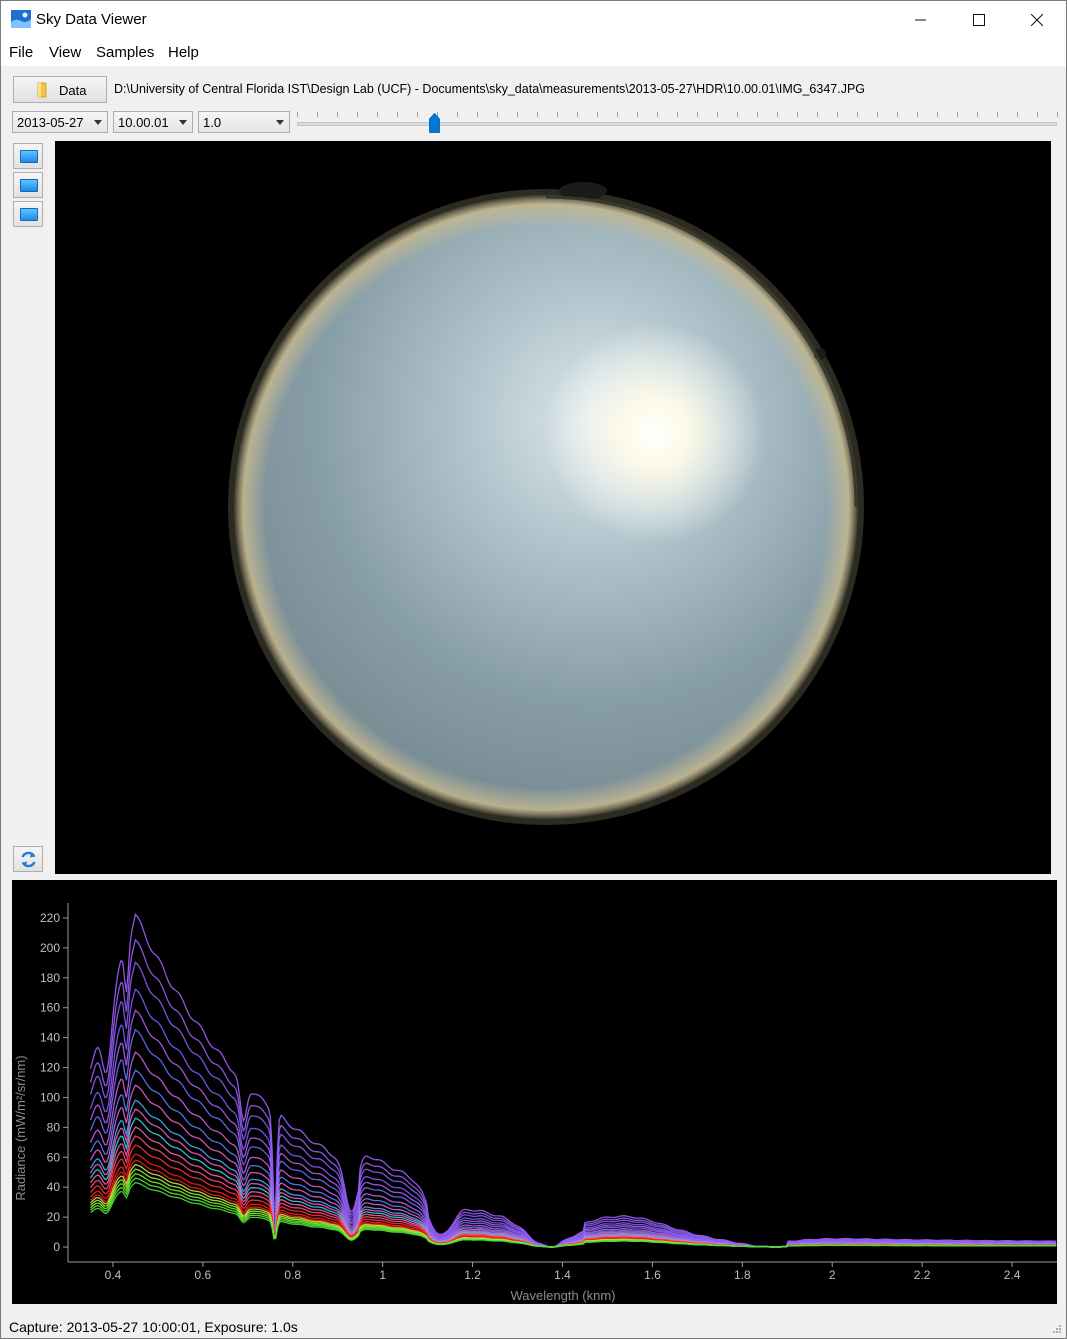 The width and height of the screenshot is (1067, 1339). I want to click on x-tick-label: 1.4, so click(562, 1275).